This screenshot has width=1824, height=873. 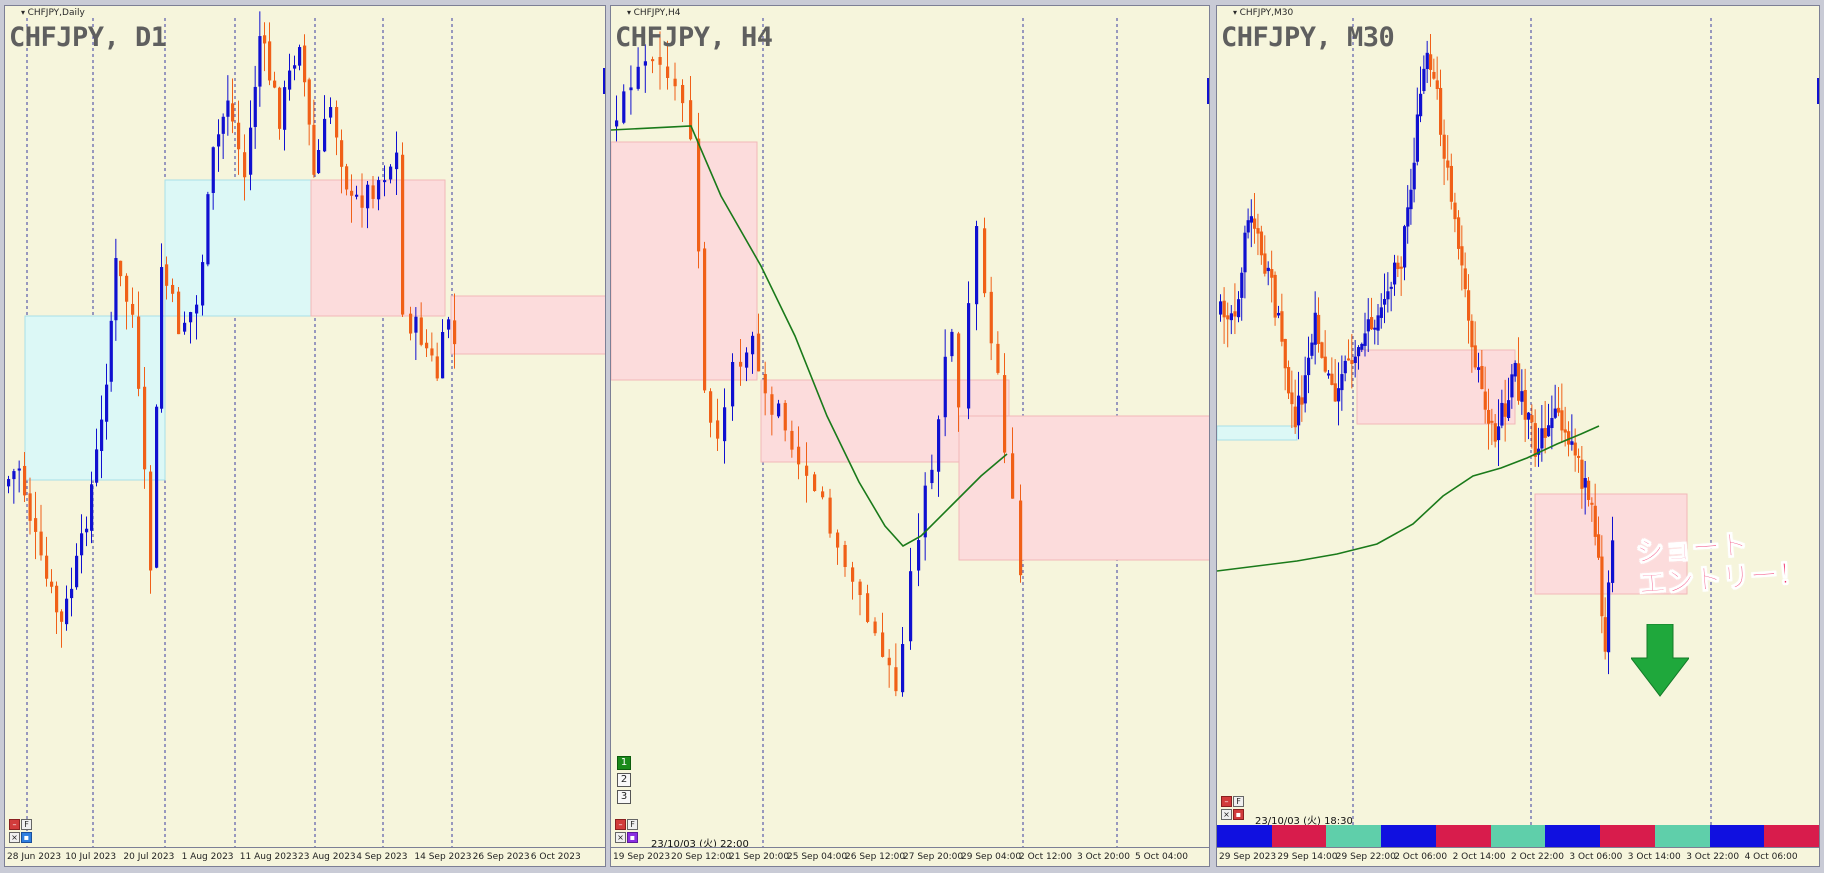 I want to click on time-tick: 25 Sep 04:00, so click(x=817, y=857).